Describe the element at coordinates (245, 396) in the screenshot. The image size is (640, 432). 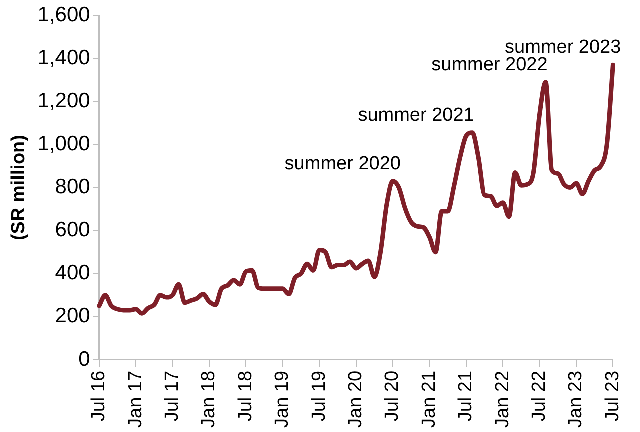
I see `x-tick-label: Jul 18` at that location.